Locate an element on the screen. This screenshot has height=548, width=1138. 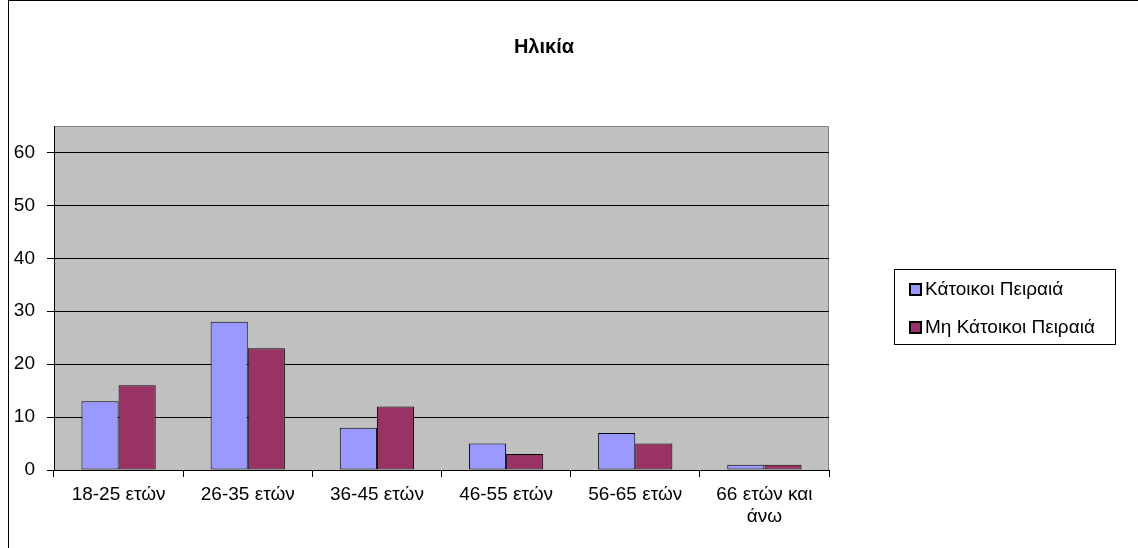
x-tick-label: 56-65 ετών is located at coordinates (635, 493).